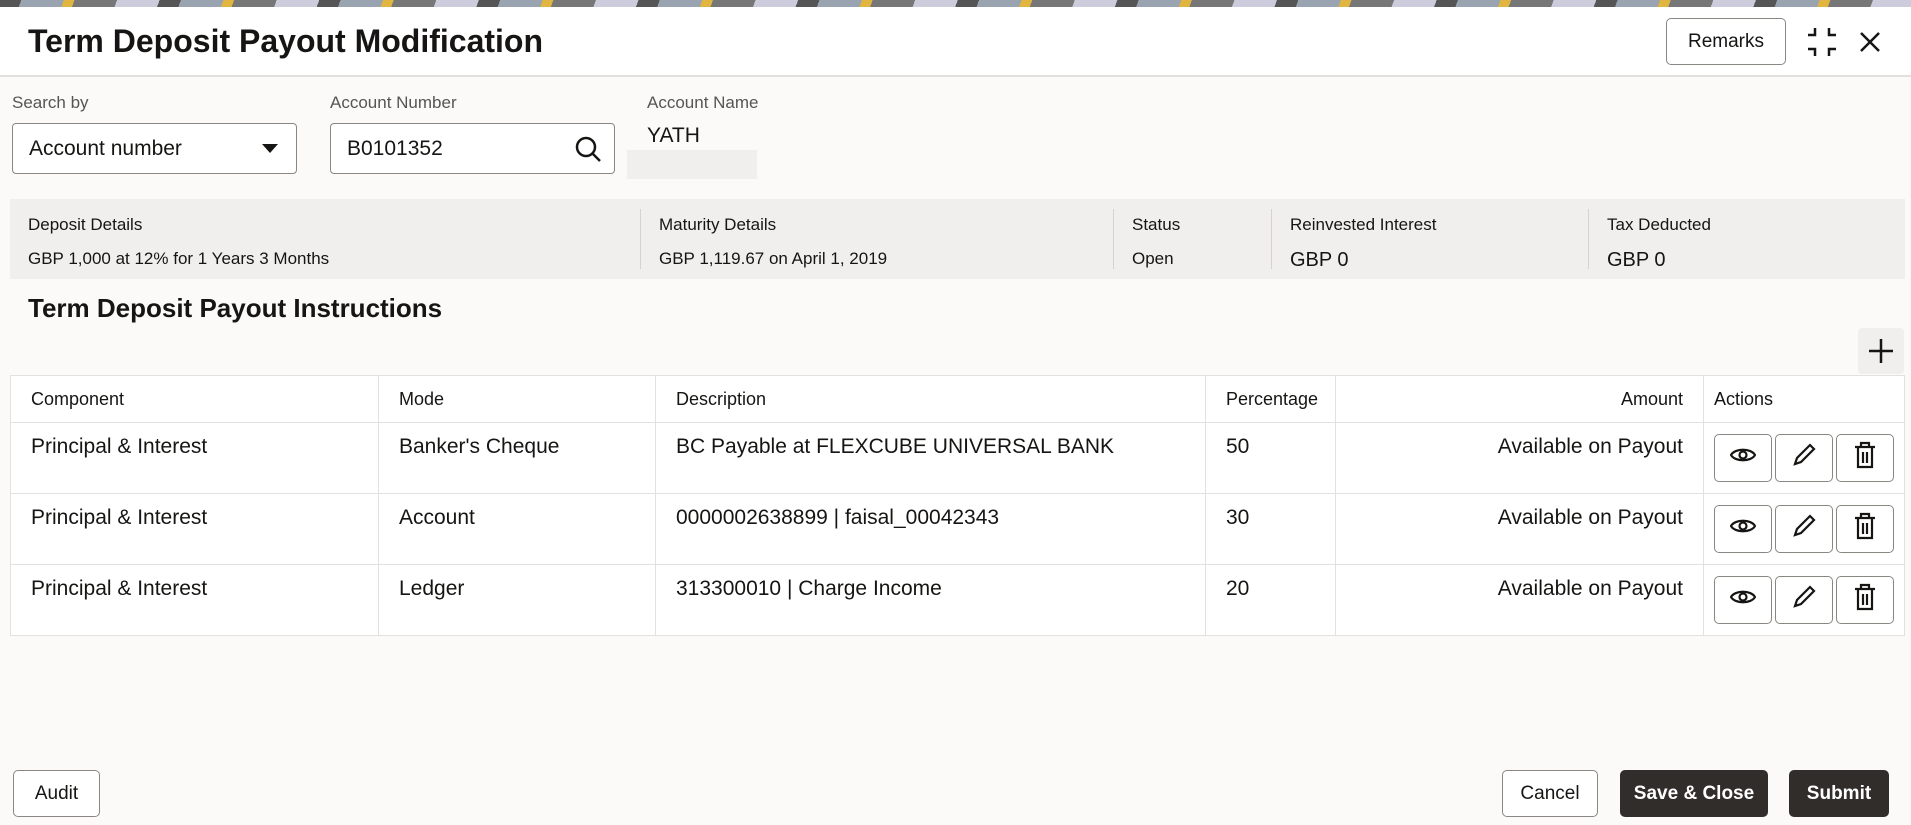  Describe the element at coordinates (1822, 42) in the screenshot. I see `minimize-icon` at that location.